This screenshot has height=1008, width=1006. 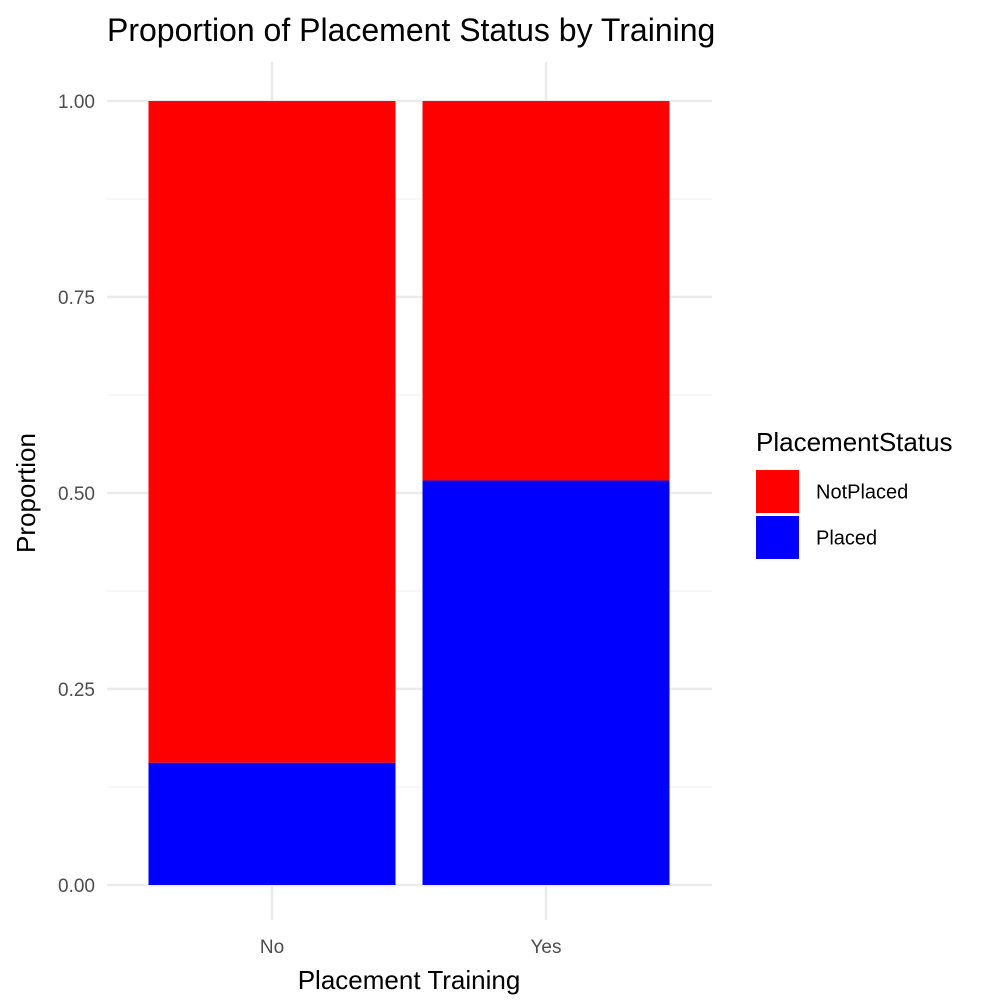 What do you see at coordinates (777, 537) in the screenshot?
I see `legend-key-placed` at bounding box center [777, 537].